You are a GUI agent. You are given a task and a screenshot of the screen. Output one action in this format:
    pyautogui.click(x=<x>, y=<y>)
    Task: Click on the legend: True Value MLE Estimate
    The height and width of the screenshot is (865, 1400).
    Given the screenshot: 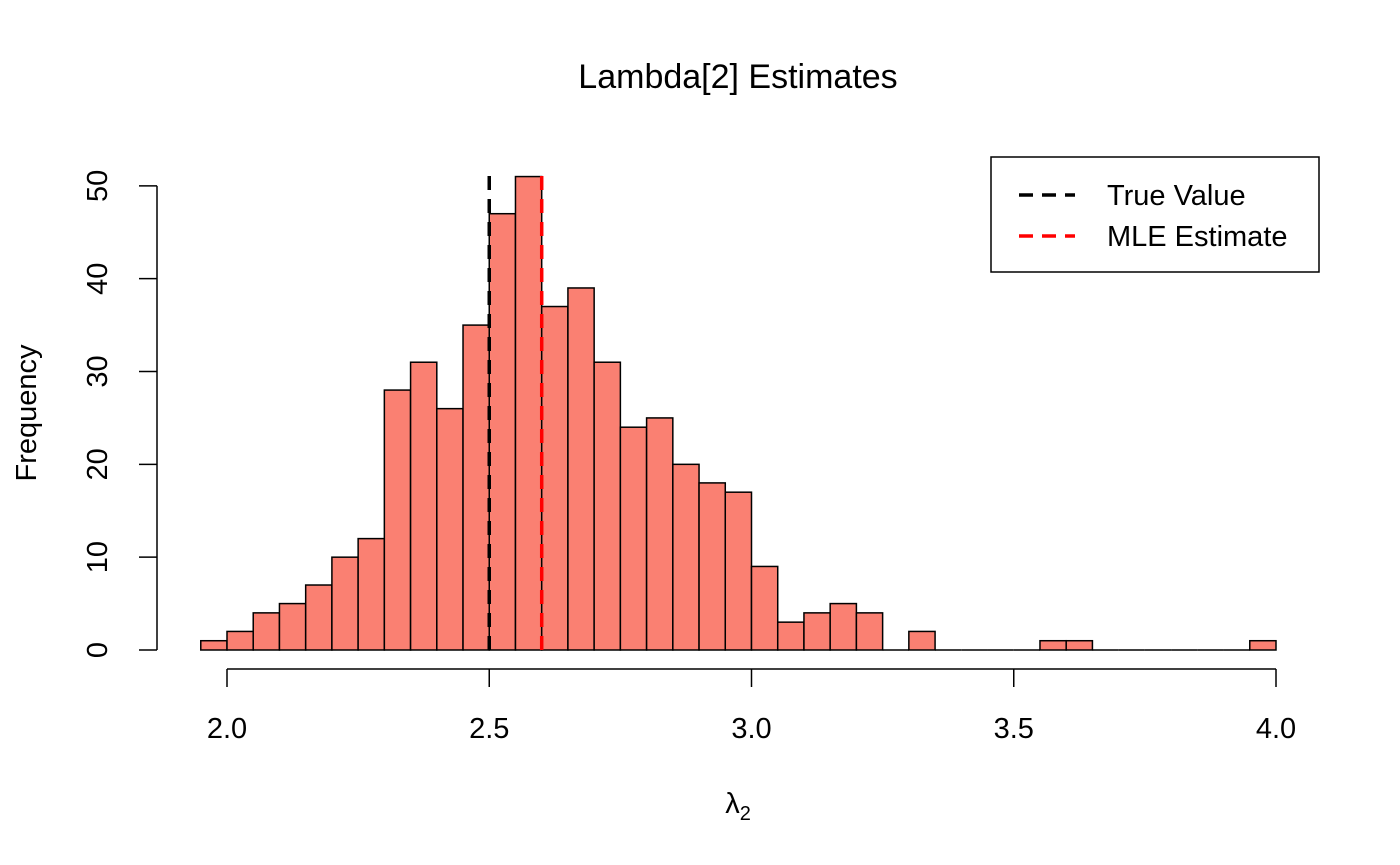 What is the action you would take?
    pyautogui.click(x=1155, y=214)
    